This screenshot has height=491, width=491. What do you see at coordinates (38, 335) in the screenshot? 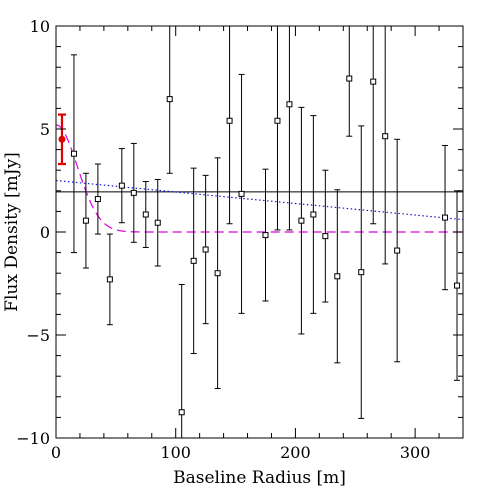
I see `y-tick-label: −5` at bounding box center [38, 335].